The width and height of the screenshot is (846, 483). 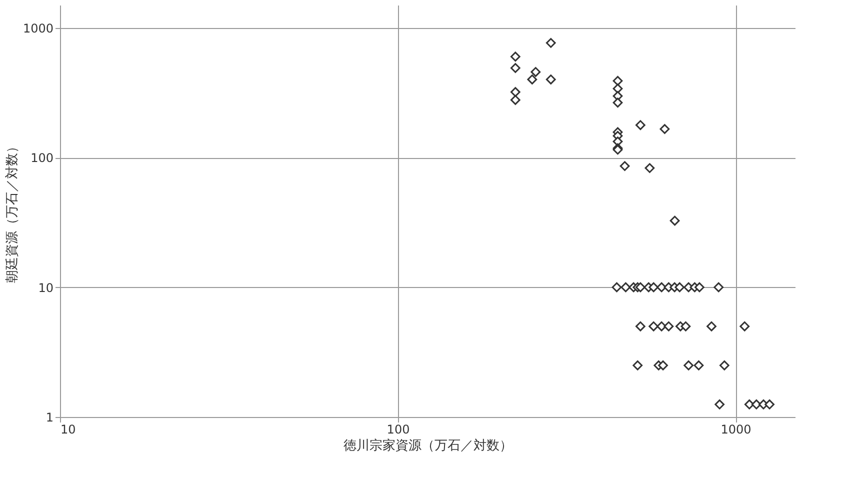 What do you see at coordinates (736, 429) in the screenshot?
I see `x-tick-label: 1000` at bounding box center [736, 429].